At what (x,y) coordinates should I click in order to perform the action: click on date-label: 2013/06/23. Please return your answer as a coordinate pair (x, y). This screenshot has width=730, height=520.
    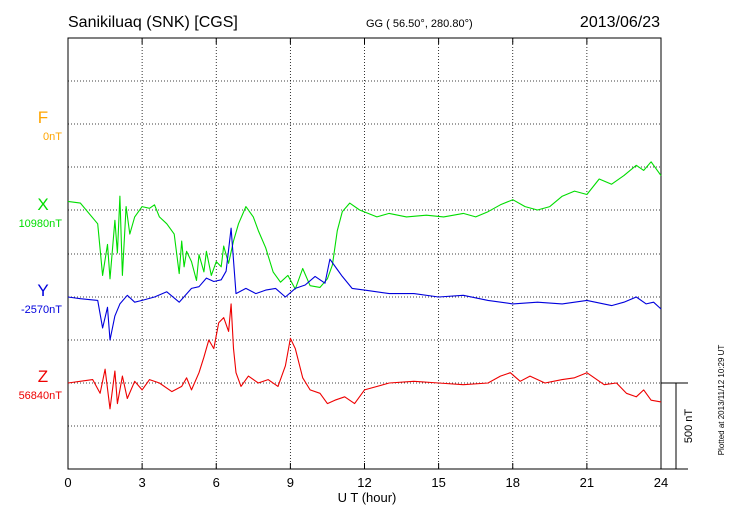
    Looking at the image, I should click on (620, 22).